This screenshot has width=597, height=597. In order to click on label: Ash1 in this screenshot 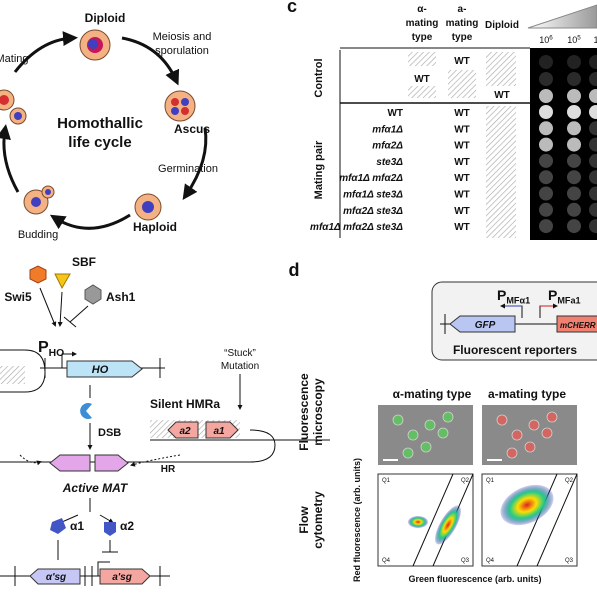, I will do `click(121, 297)`.